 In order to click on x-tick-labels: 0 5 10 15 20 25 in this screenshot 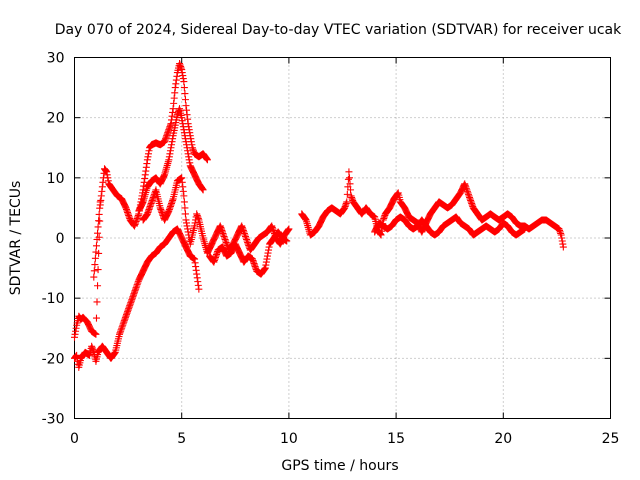, I will do `click(344, 439)`.